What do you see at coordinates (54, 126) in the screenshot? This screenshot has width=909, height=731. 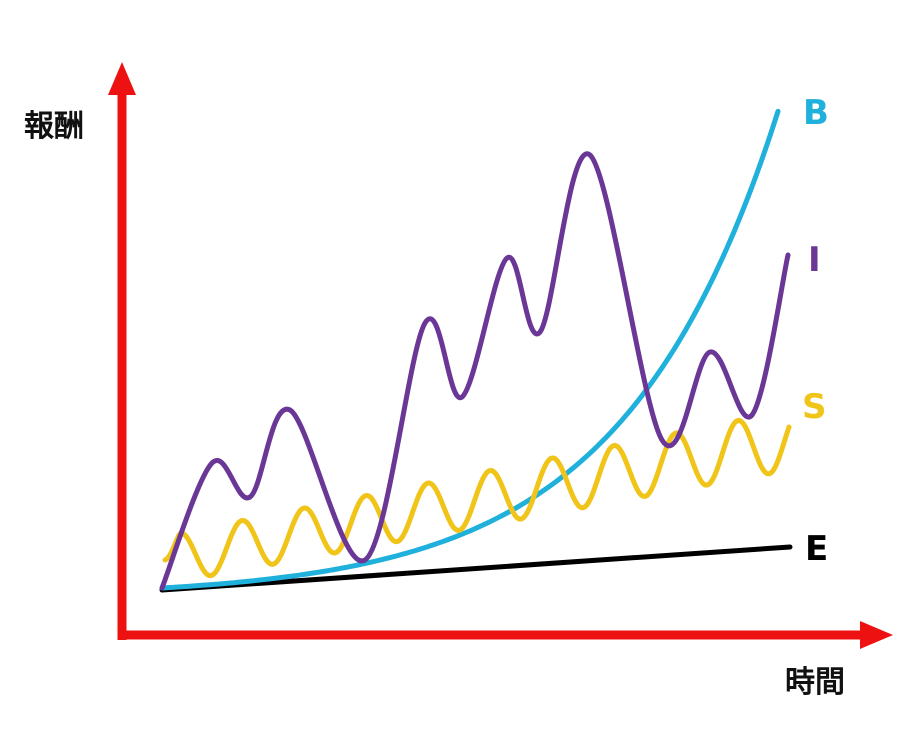 I see `y-axis-label: 報酬` at bounding box center [54, 126].